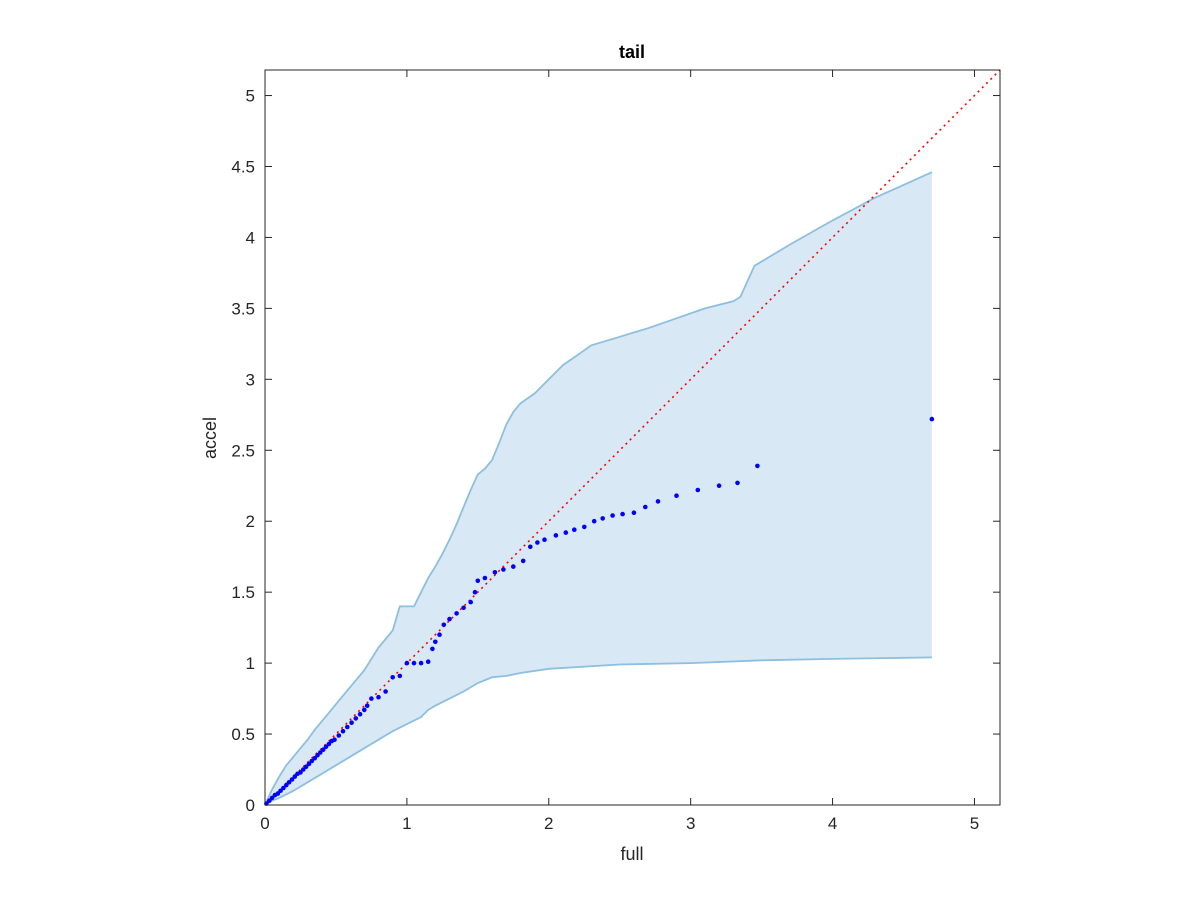 The image size is (1200, 900). I want to click on x-tick-label: 3, so click(690, 823).